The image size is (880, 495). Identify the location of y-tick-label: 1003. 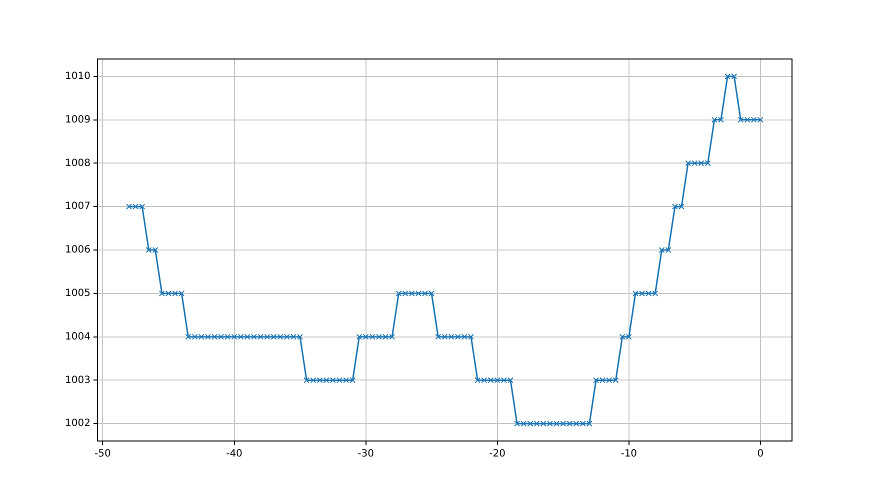
(77, 380).